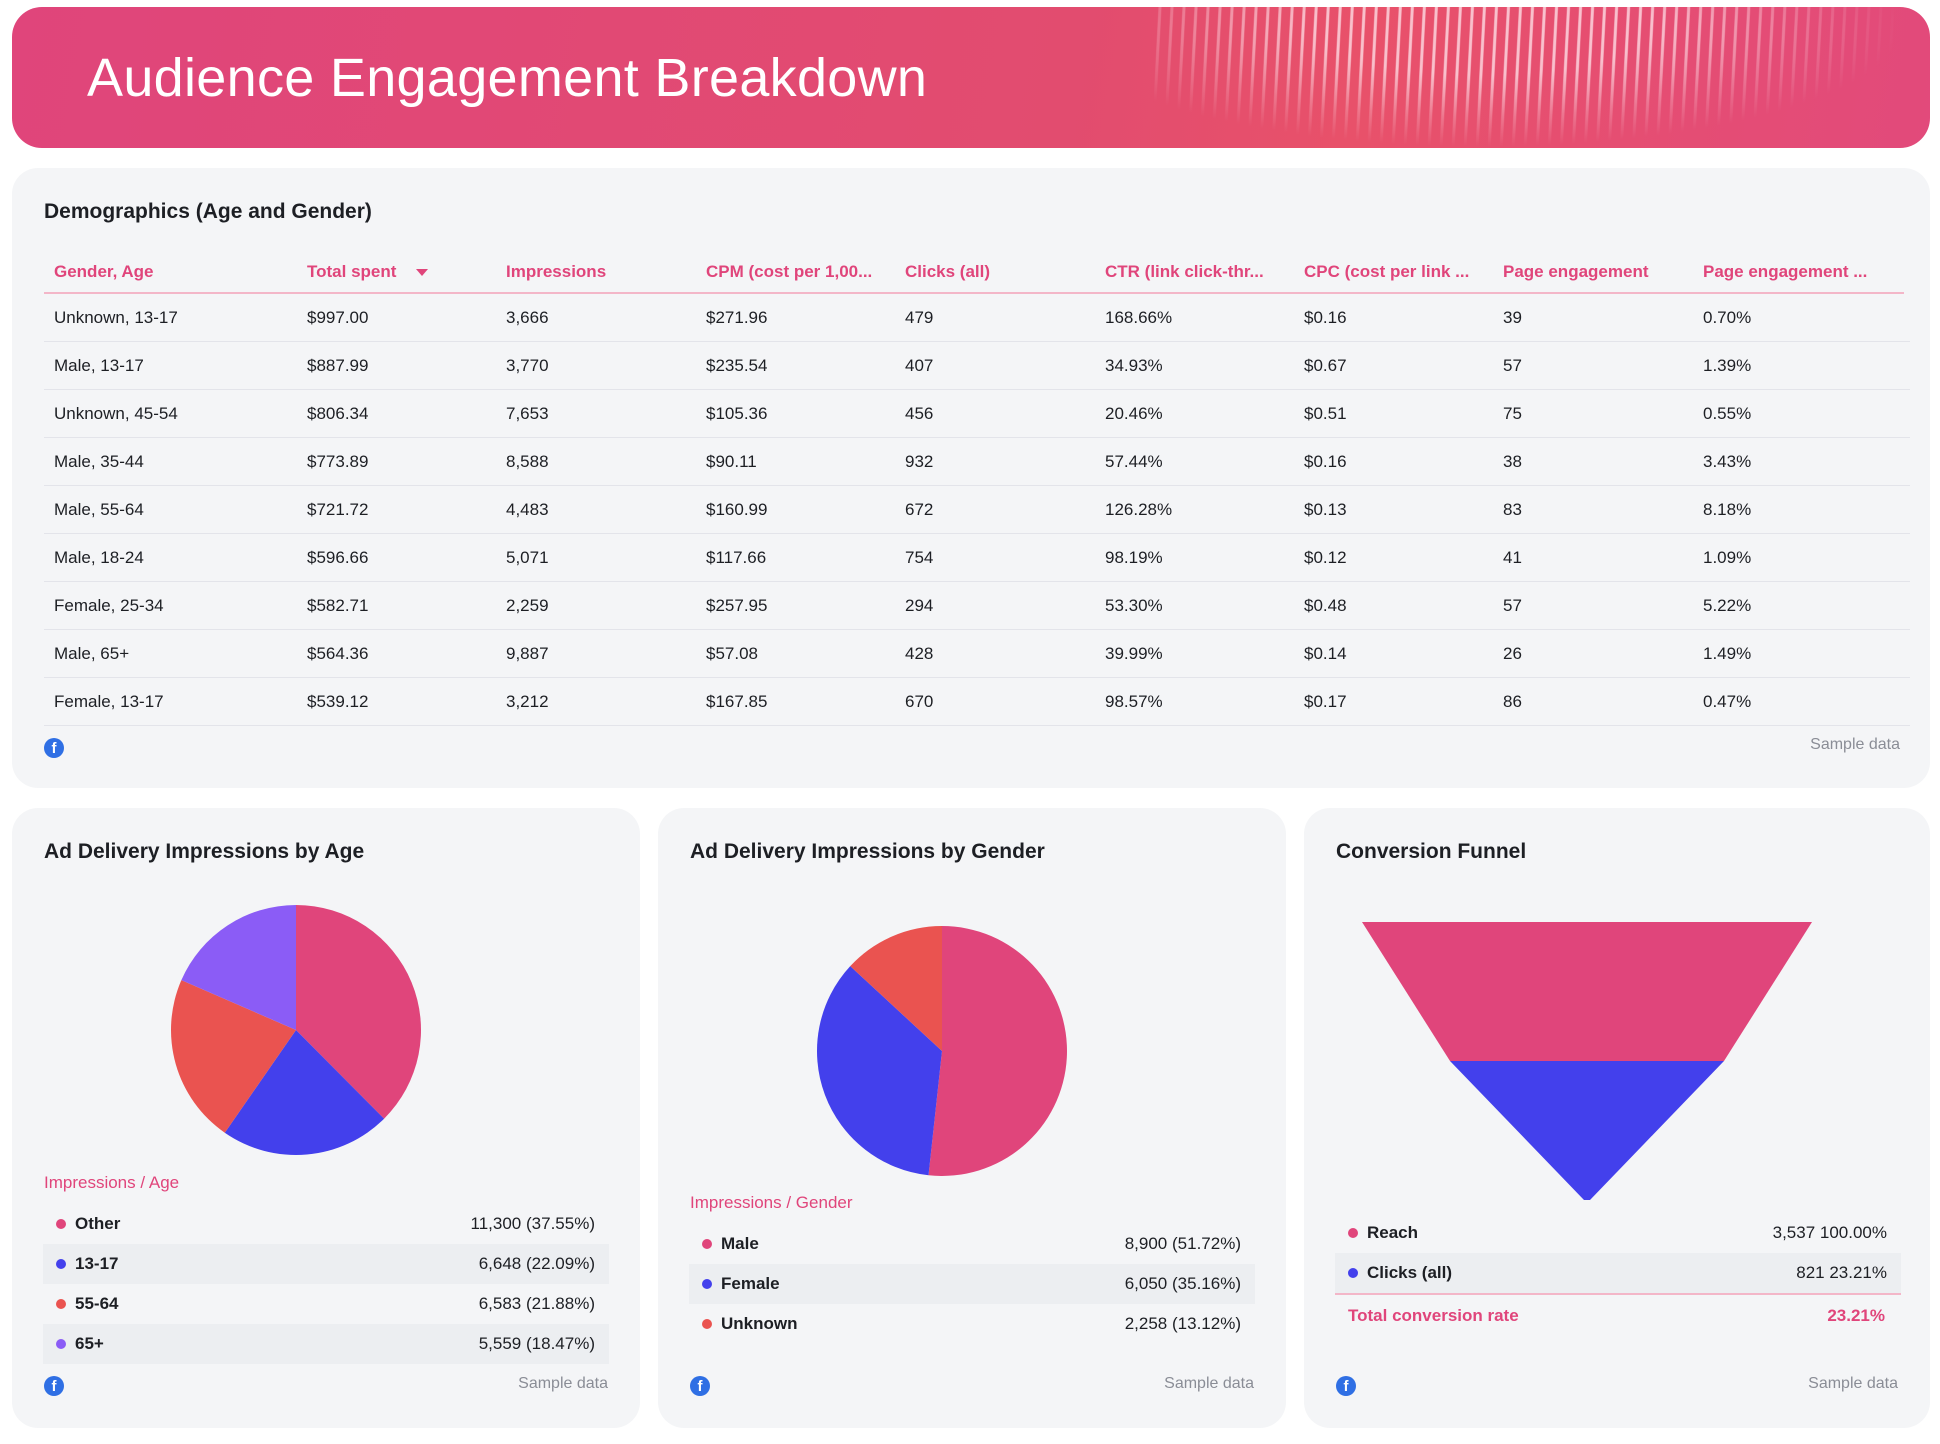 This screenshot has width=1940, height=1444. What do you see at coordinates (1325, 605) in the screenshot?
I see `table-cell: $0.48` at bounding box center [1325, 605].